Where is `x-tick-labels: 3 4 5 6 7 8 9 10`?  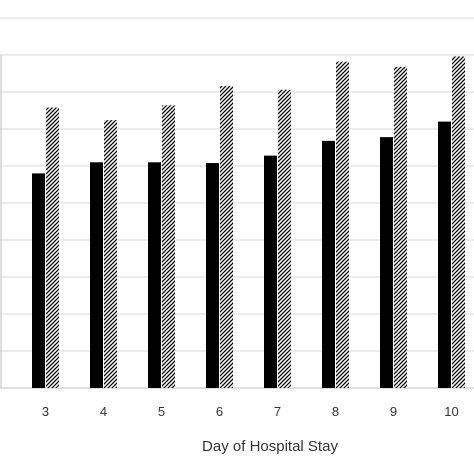
x-tick-labels: 3 4 5 6 7 8 9 10 is located at coordinates (250, 411).